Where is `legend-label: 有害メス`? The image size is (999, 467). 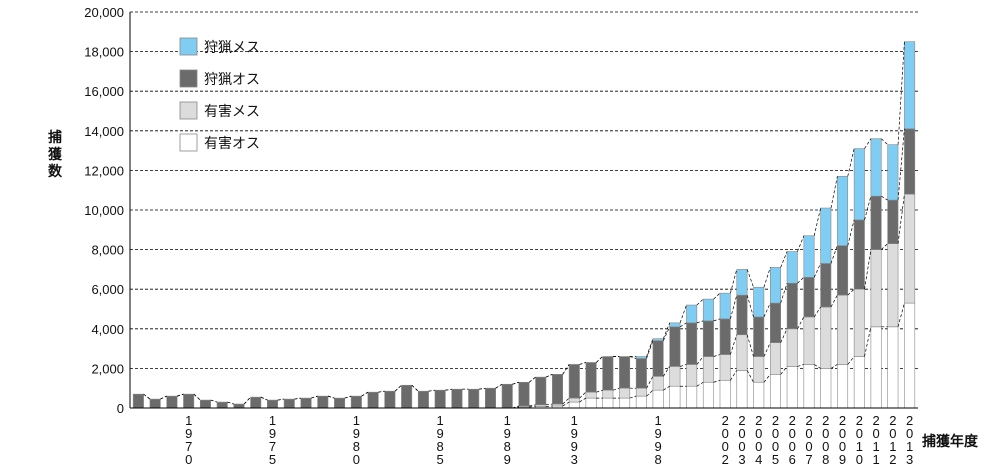 legend-label: 有害メス is located at coordinates (232, 112).